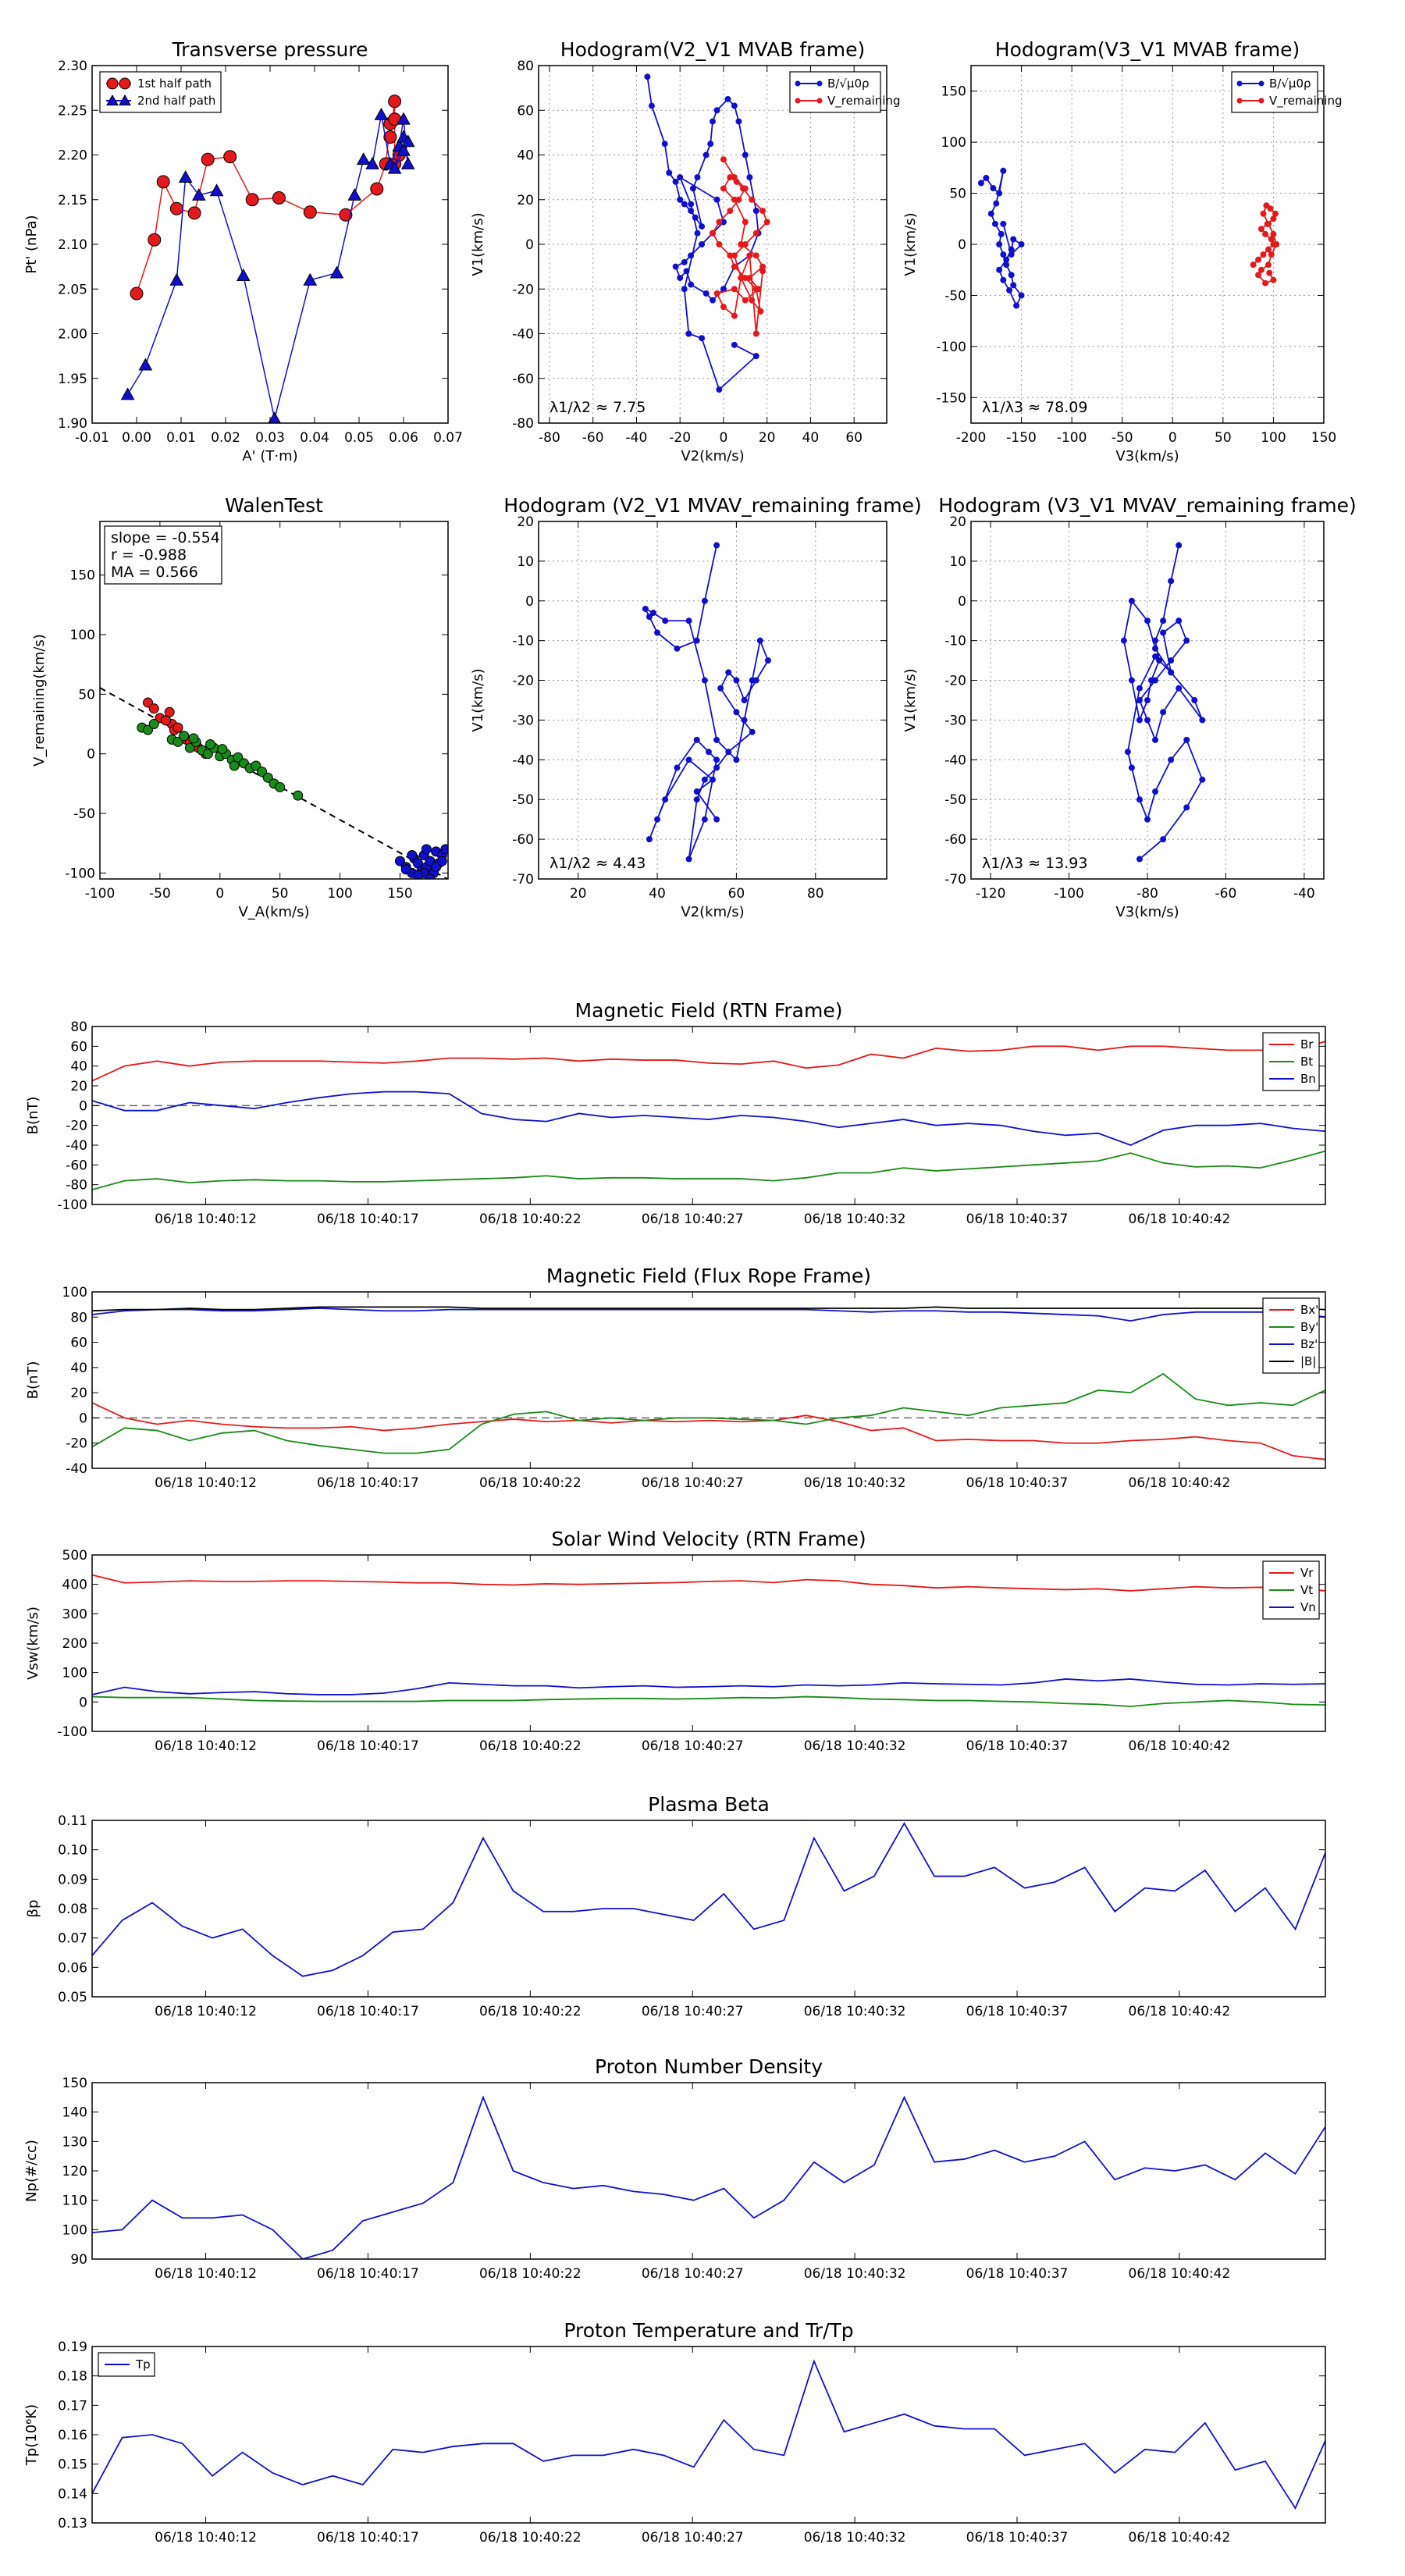  I want to click on y-axis-label: Tp(10⁶K), so click(32, 2435).